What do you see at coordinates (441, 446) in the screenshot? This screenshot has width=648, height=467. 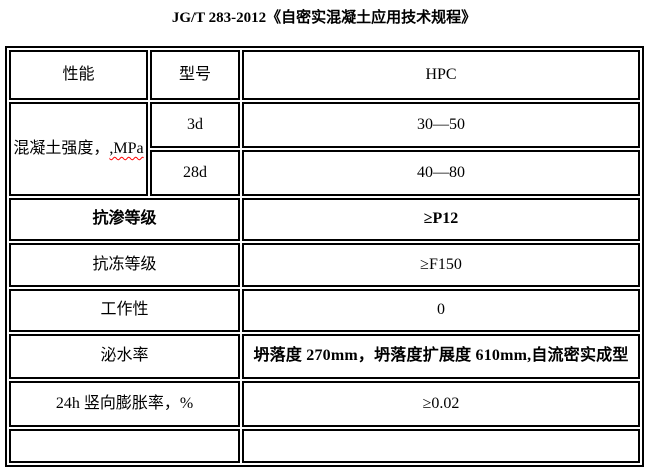 I see `clipped-value-cell` at bounding box center [441, 446].